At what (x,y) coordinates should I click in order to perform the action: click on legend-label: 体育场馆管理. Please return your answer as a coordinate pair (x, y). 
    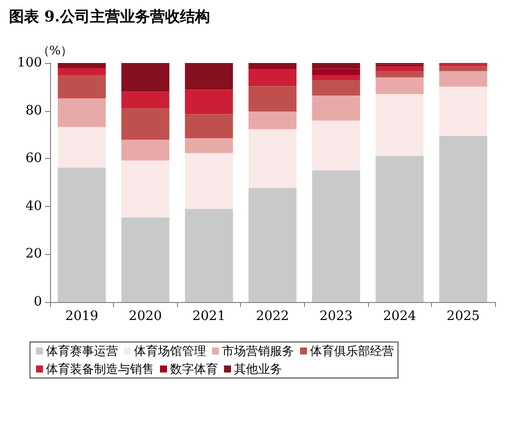
    Looking at the image, I should click on (170, 351).